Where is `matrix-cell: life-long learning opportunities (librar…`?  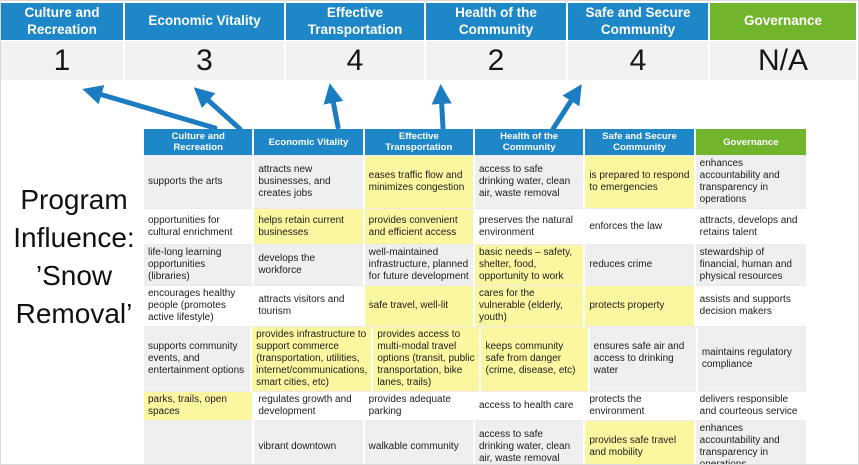 matrix-cell: life-long learning opportunities (librar… is located at coordinates (199, 266).